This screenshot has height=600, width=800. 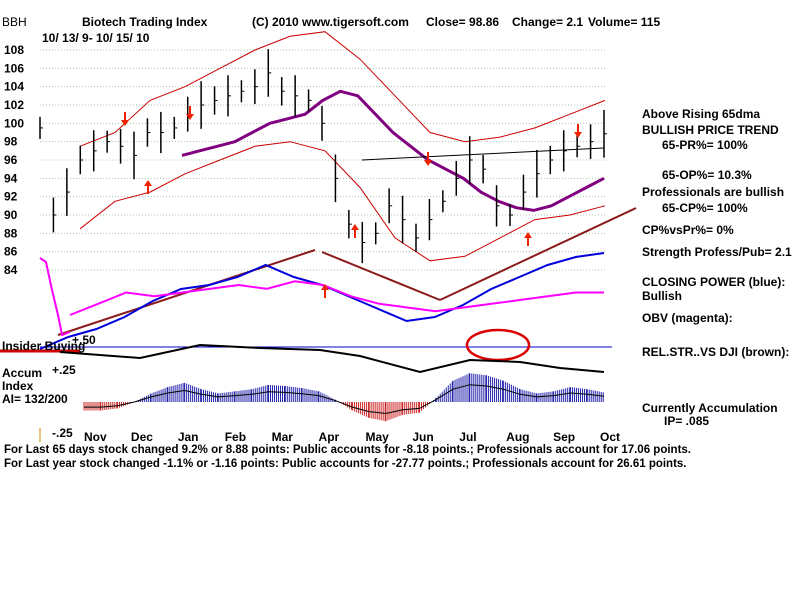 I want to click on relstr-label: REL.STR..VS DJI (brown):, so click(x=715, y=352).